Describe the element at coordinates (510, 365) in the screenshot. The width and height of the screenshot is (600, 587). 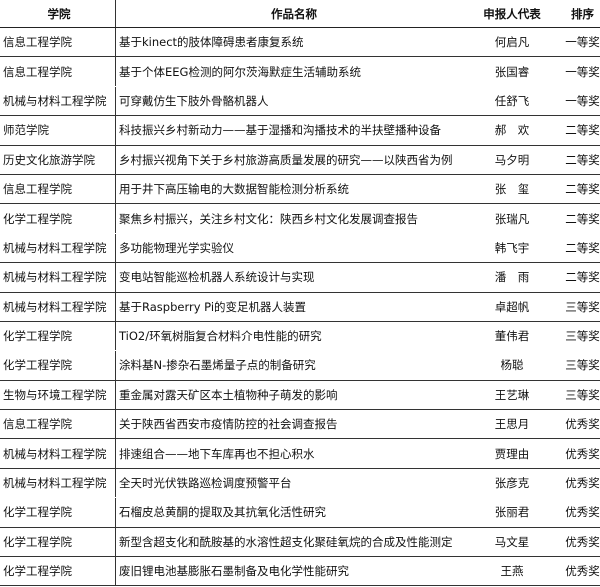
I see `cell-representative: 杨聪` at that location.